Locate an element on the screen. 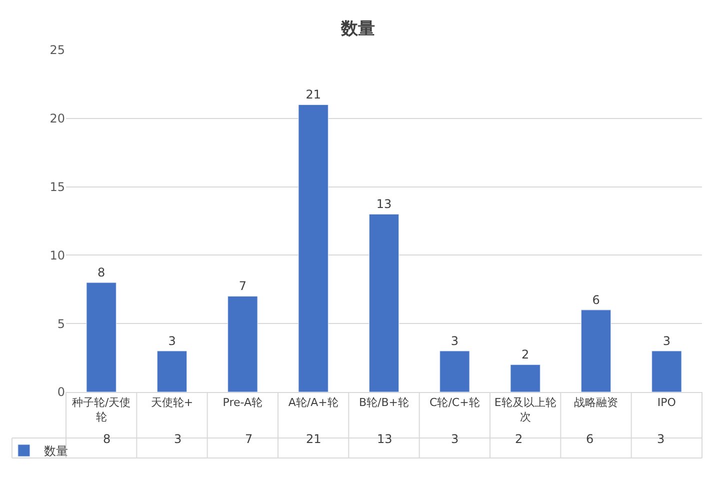 This screenshot has height=484, width=716. legend-label: 数量 is located at coordinates (56, 451).